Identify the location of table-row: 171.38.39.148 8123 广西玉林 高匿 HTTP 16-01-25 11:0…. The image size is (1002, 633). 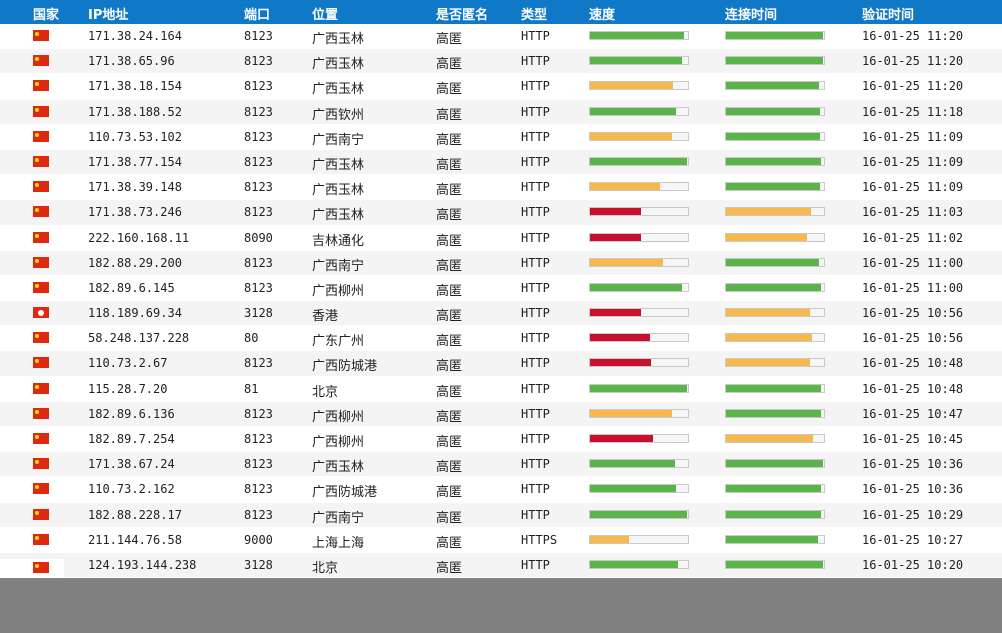
(501, 188).